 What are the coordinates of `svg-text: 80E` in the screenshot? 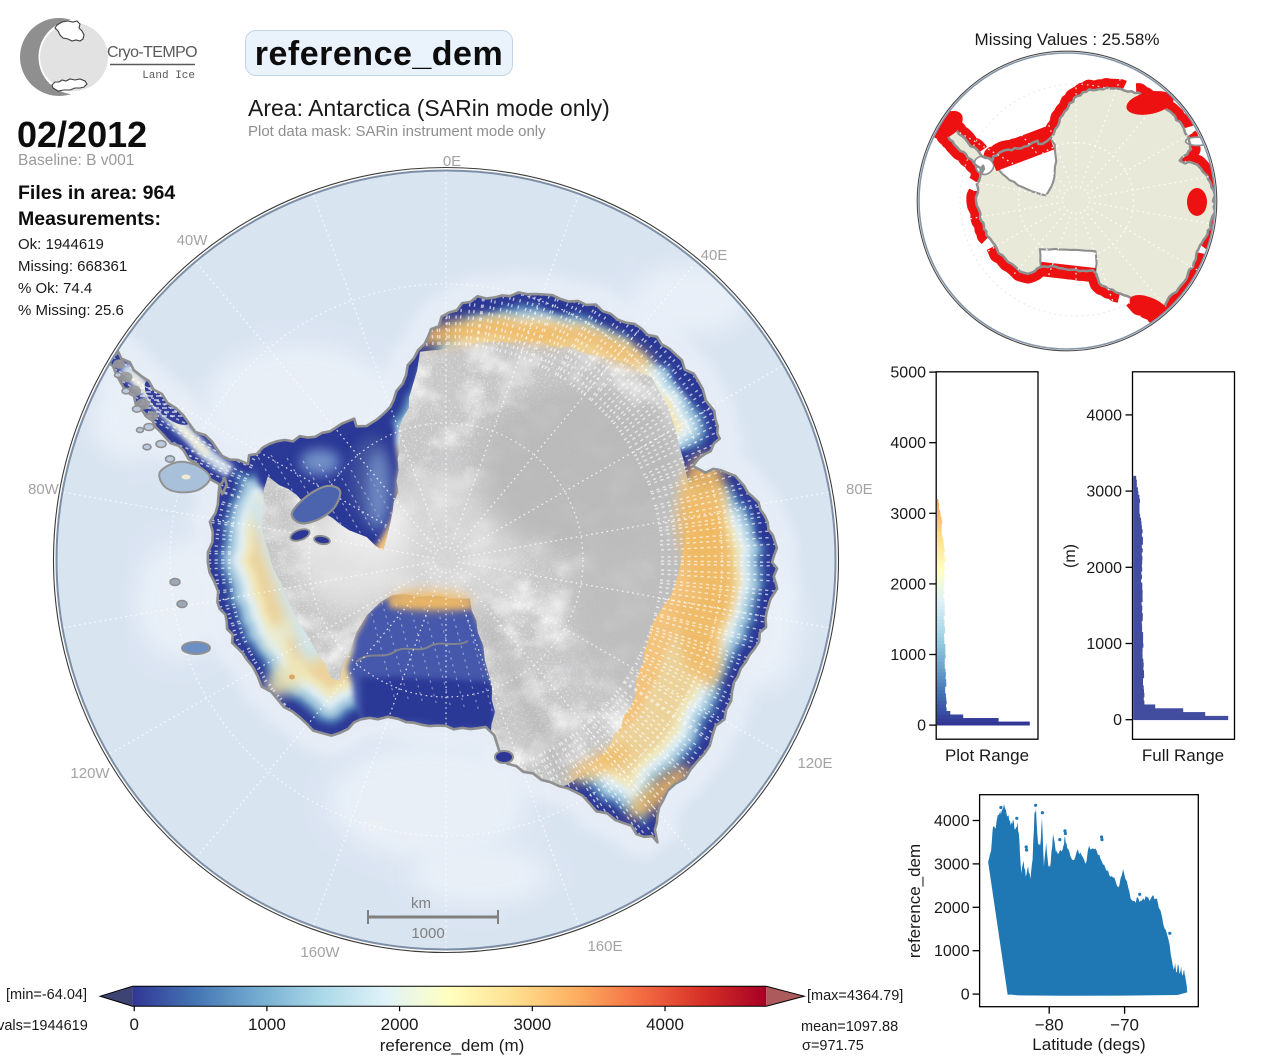 It's located at (859, 489).